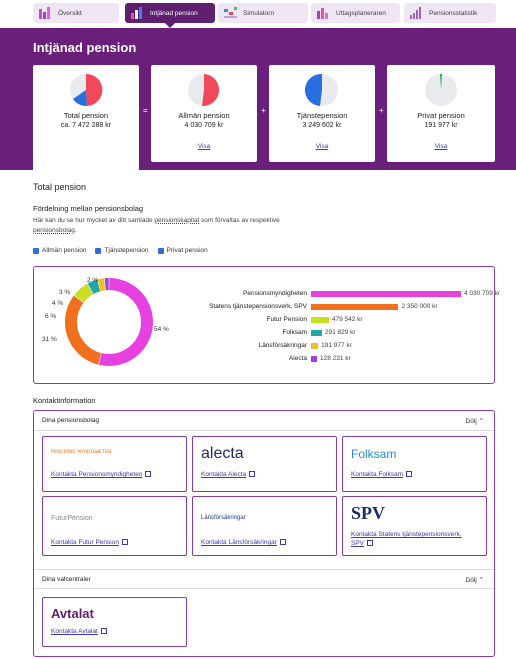  I want to click on bar-value-label: 2 350 000 kr, so click(419, 306).